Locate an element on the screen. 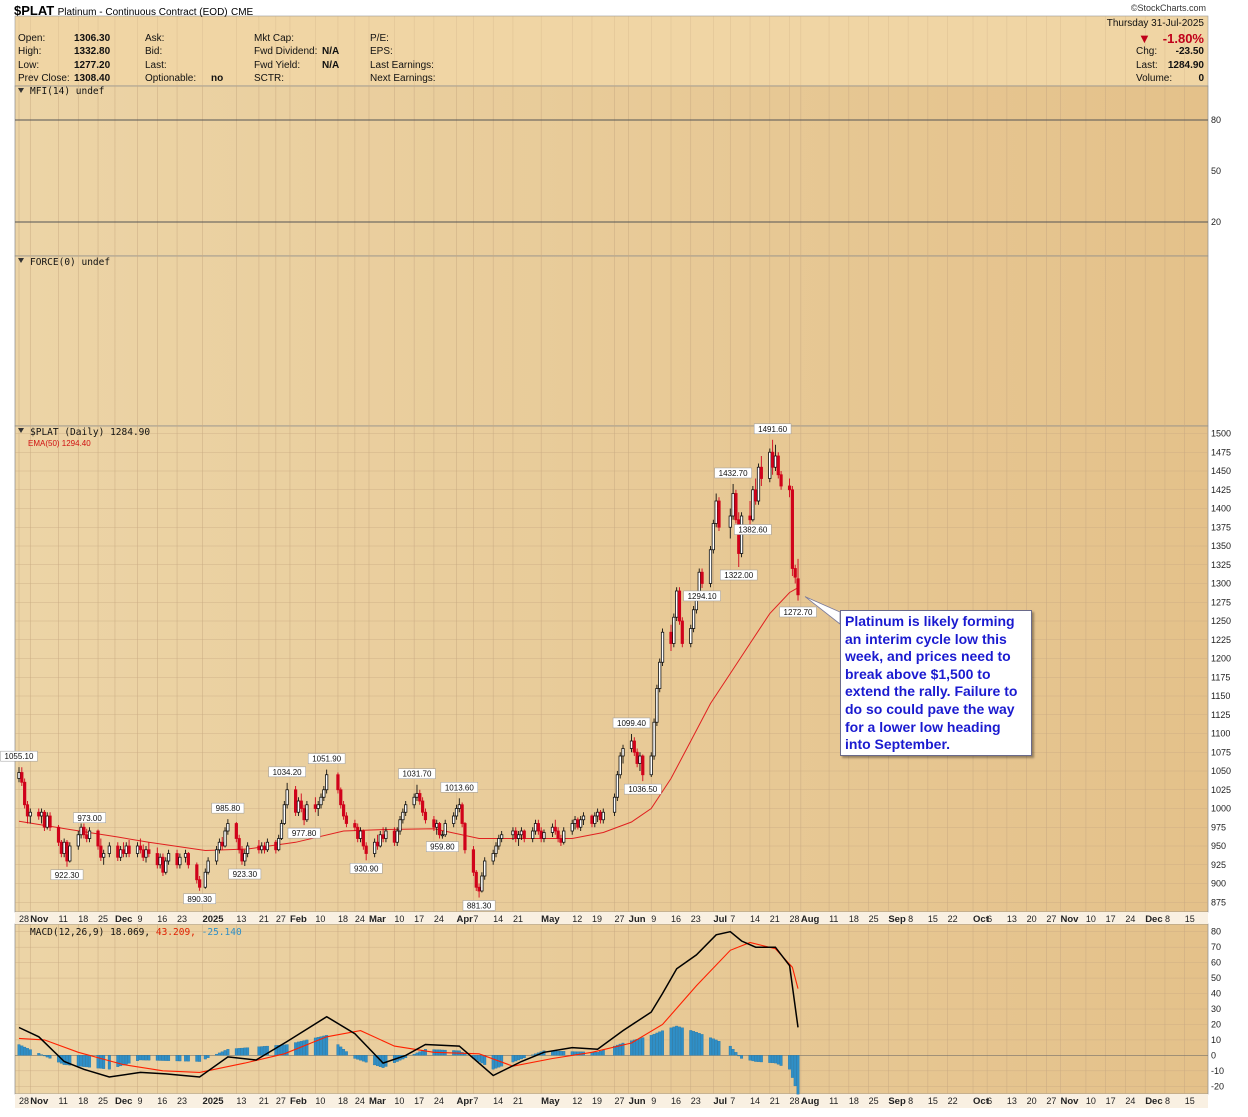  price-label-text: 1382.60 is located at coordinates (752, 530).